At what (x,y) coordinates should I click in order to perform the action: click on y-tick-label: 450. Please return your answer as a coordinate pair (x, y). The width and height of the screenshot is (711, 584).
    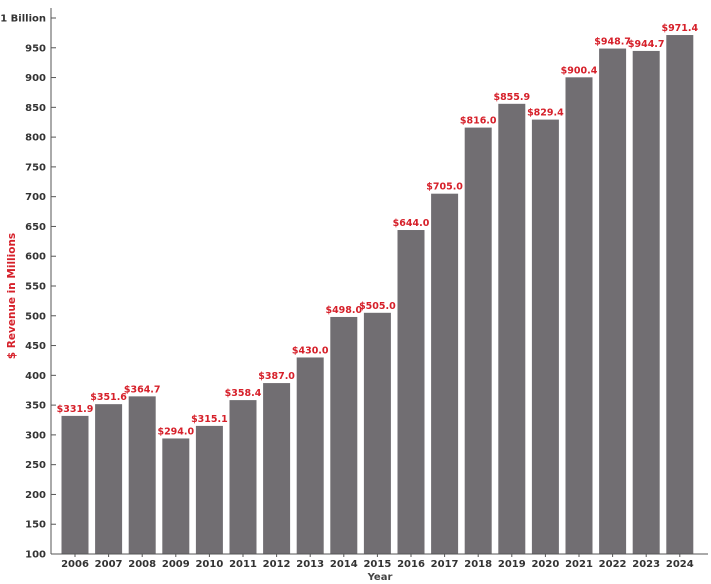
    Looking at the image, I should click on (35, 346).